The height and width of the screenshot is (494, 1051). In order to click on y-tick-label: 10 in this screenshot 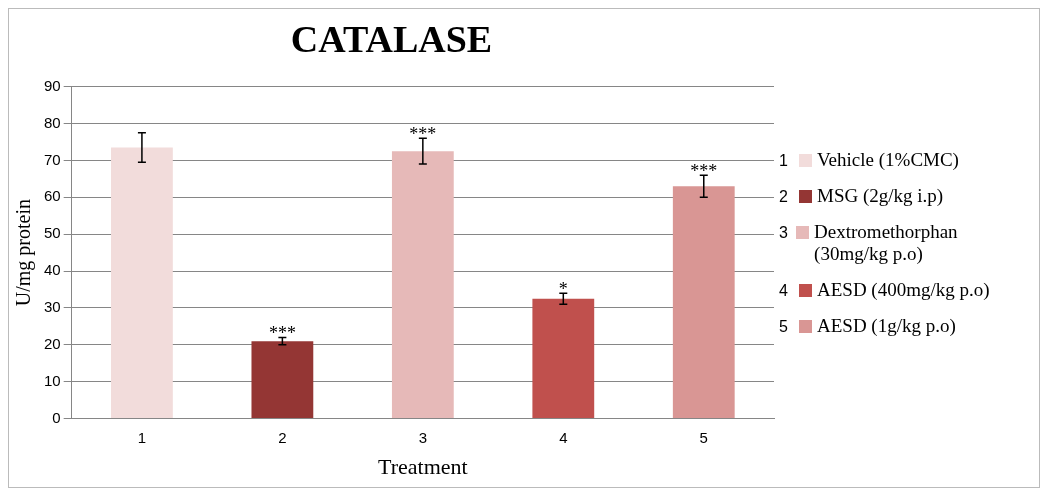, I will do `click(52, 380)`.